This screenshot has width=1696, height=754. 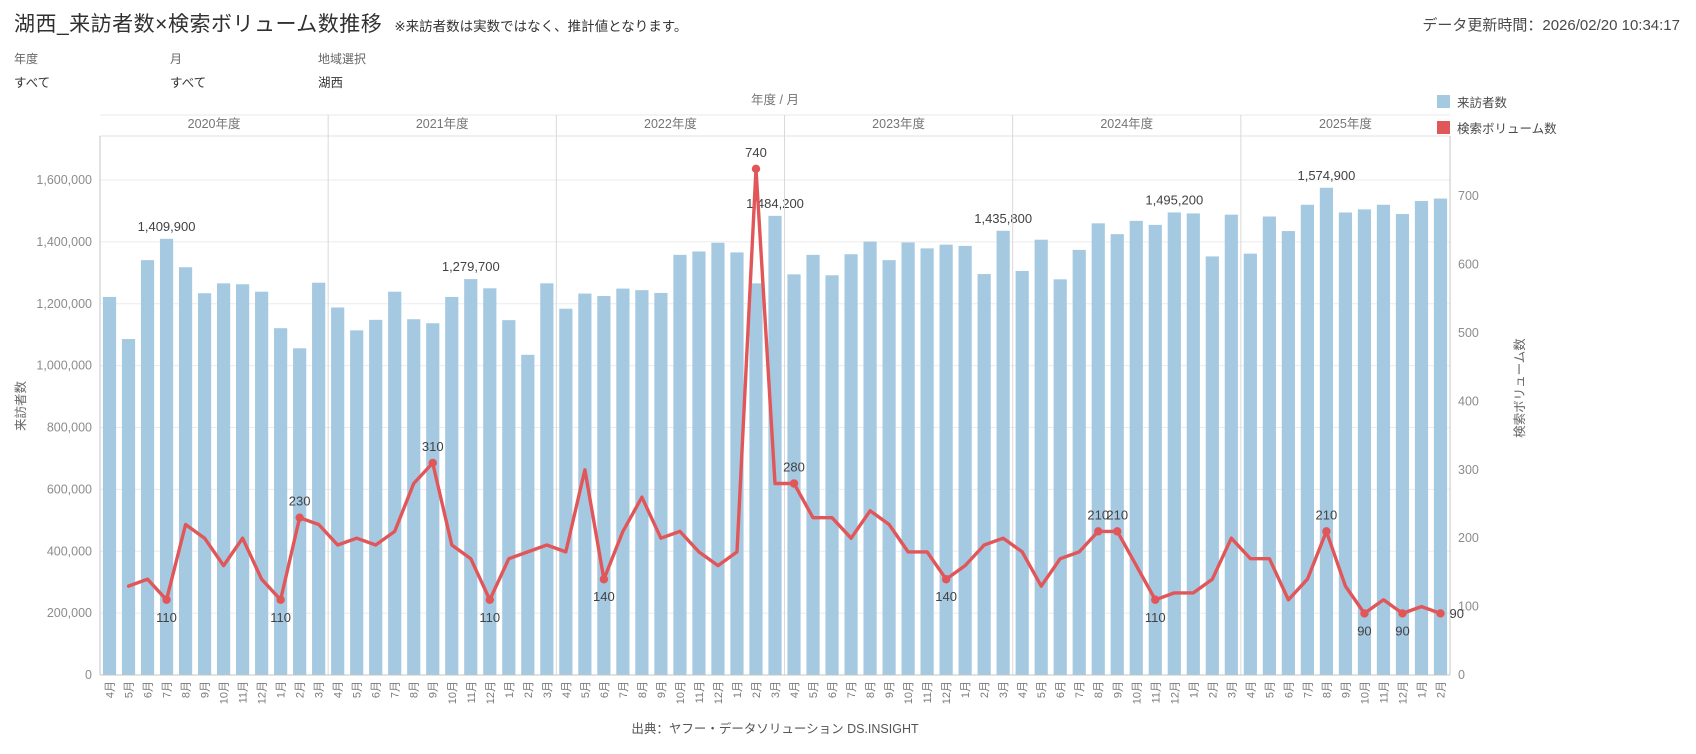 I want to click on bar-2021年度-8月, so click(x=414, y=497).